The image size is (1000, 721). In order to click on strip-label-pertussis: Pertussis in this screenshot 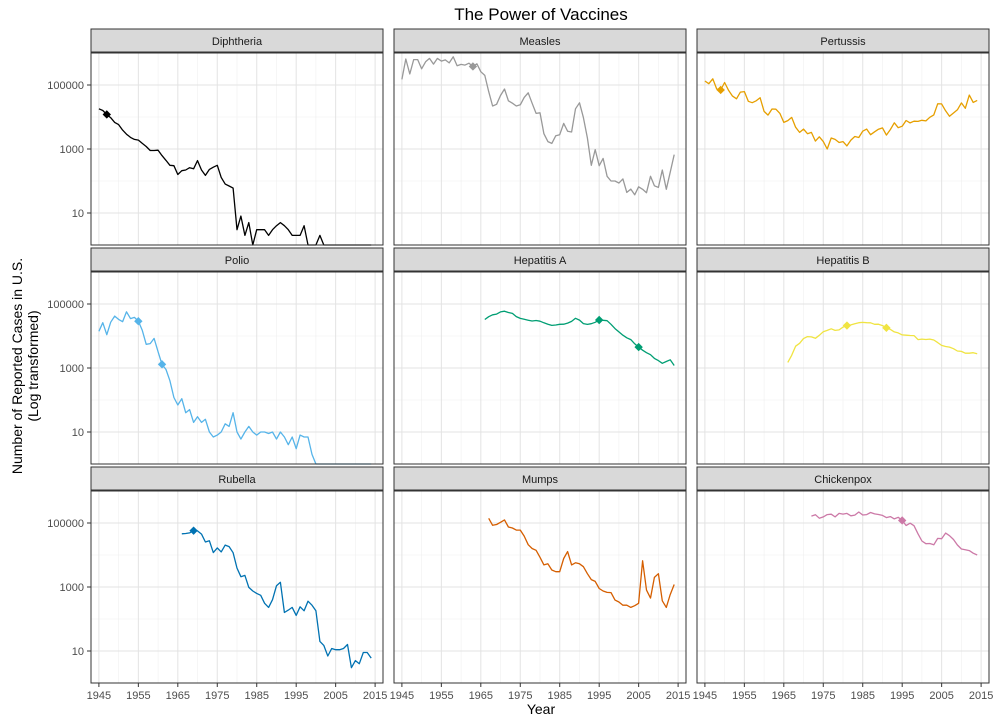, I will do `click(843, 42)`.